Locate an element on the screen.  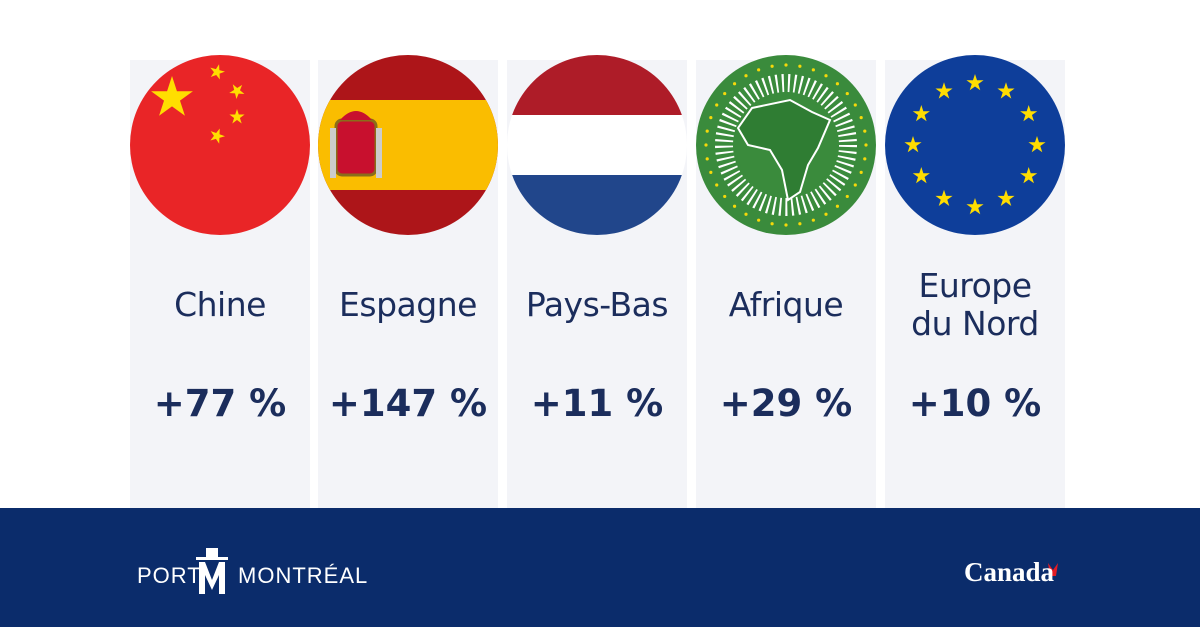
flag-netherlands is located at coordinates (597, 145).